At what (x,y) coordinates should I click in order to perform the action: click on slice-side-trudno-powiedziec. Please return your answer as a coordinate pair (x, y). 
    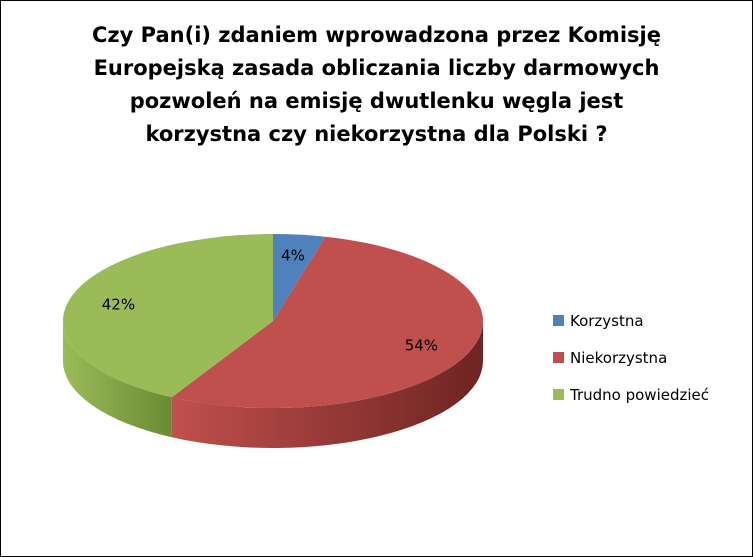
    Looking at the image, I should click on (117, 379).